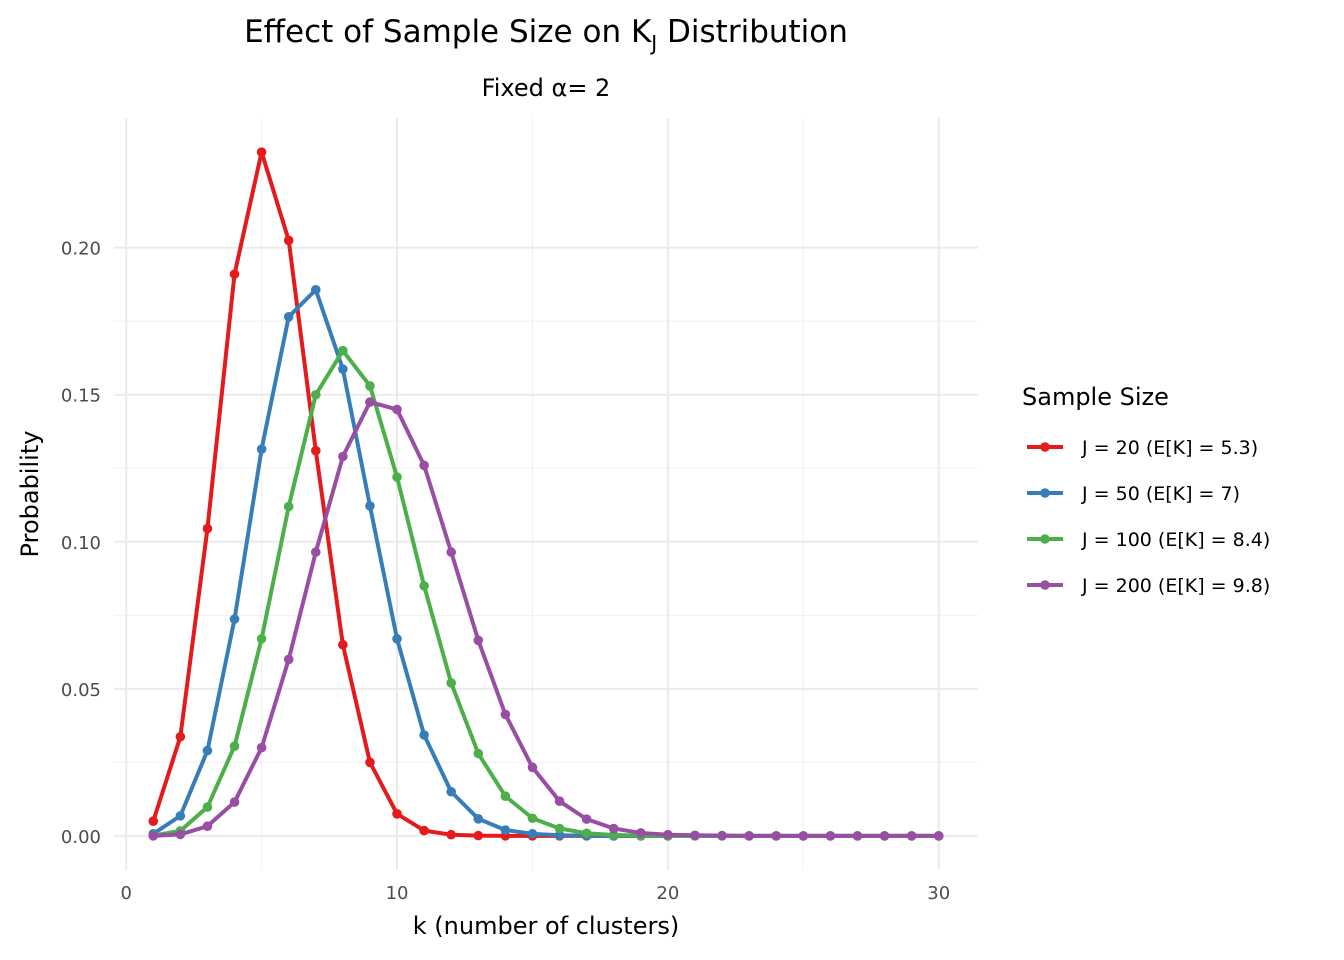 Image resolution: width=1344 pixels, height=960 pixels. Describe the element at coordinates (938, 893) in the screenshot. I see `x-tick-label: 30` at that location.